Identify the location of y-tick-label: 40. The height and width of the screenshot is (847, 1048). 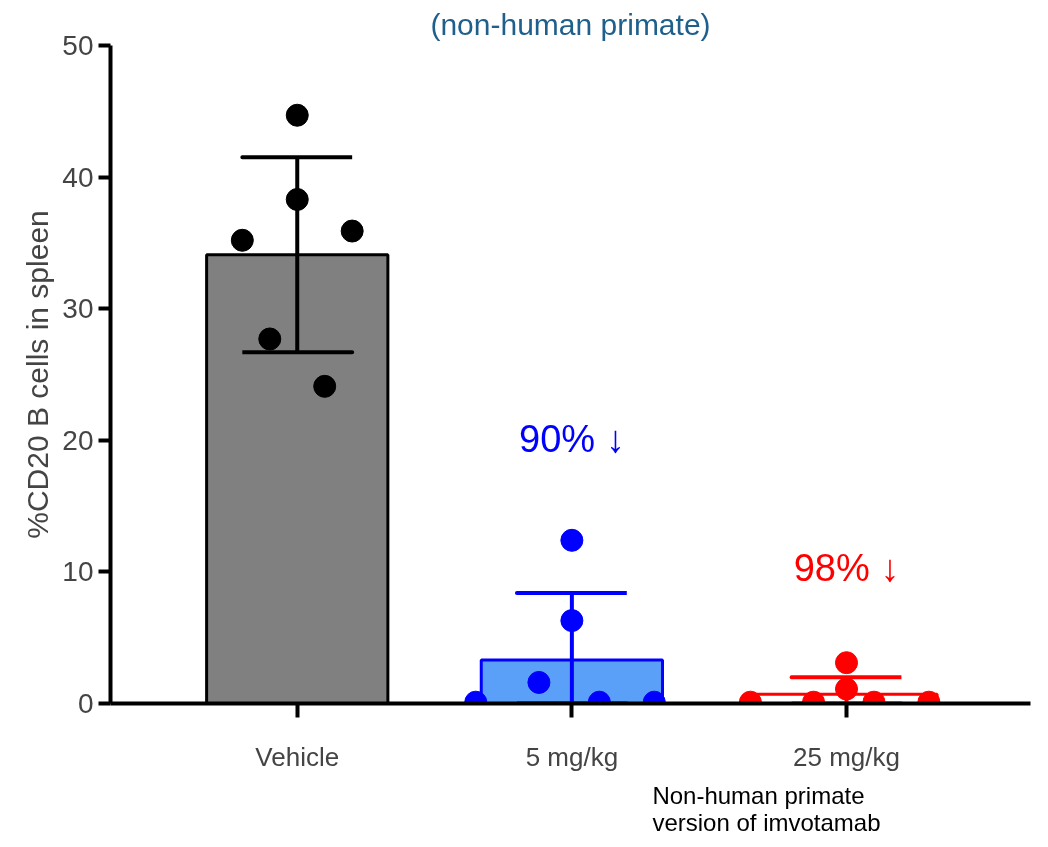
(78, 177).